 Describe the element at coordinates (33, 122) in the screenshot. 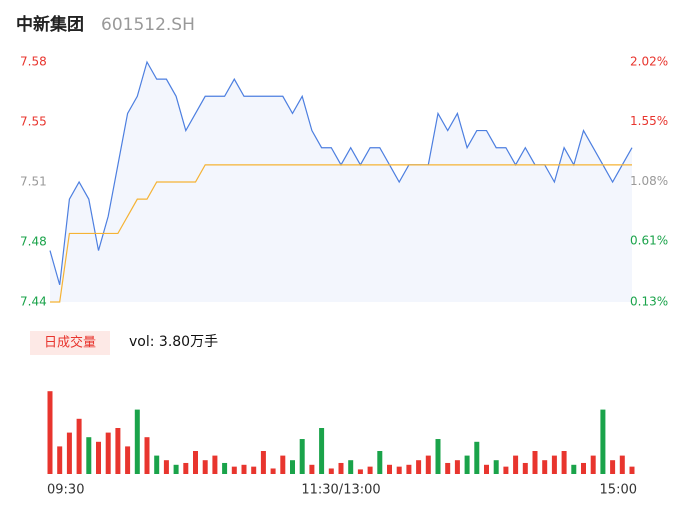

I see `y-tick-label: 7.55` at that location.